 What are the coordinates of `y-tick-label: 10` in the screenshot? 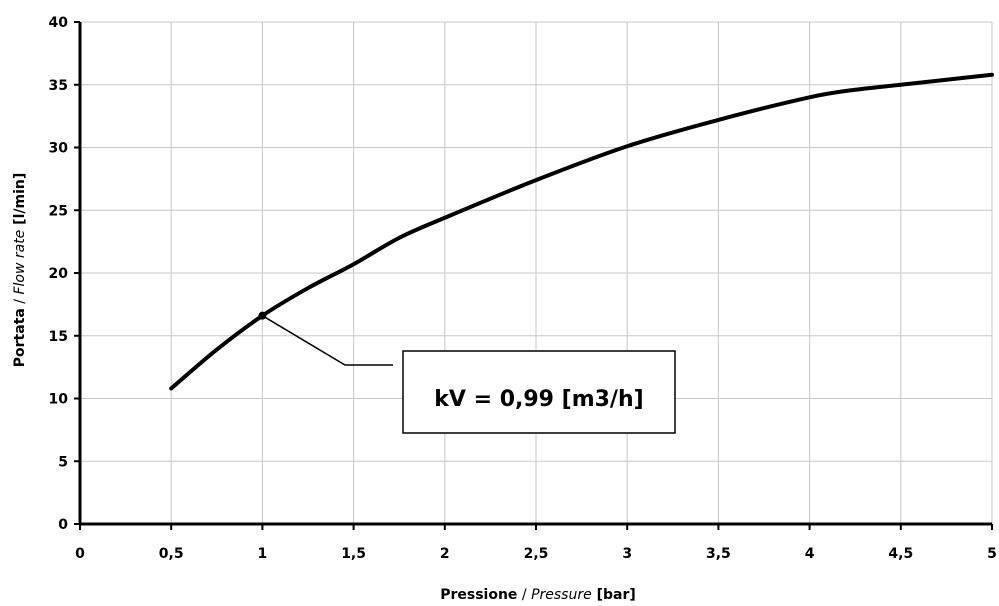 It's located at (59, 400).